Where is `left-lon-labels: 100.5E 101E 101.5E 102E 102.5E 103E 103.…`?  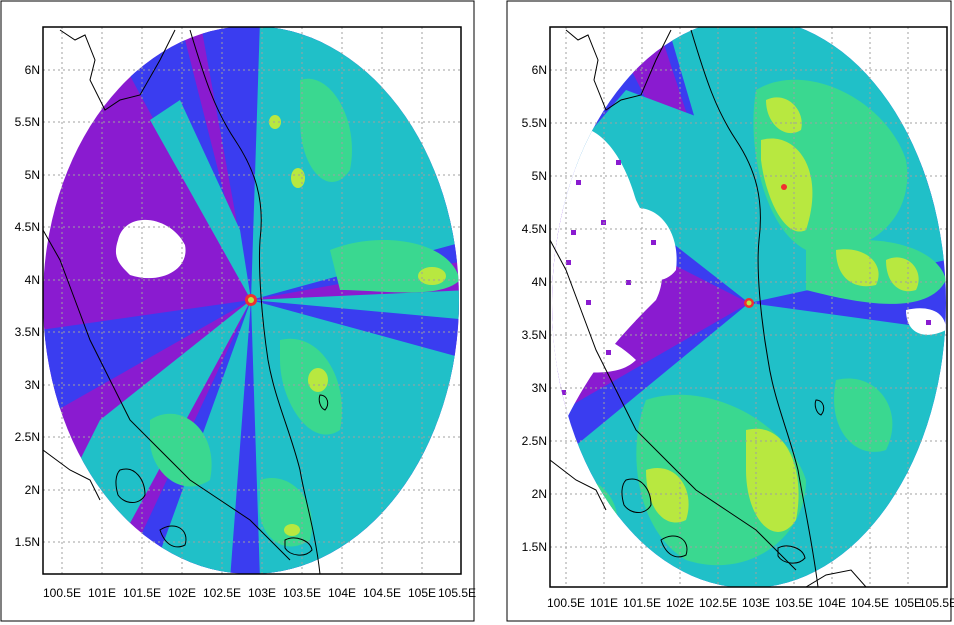
left-lon-labels: 100.5E 101E 101.5E 102E 102.5E 103E 103.… is located at coordinates (259, 593).